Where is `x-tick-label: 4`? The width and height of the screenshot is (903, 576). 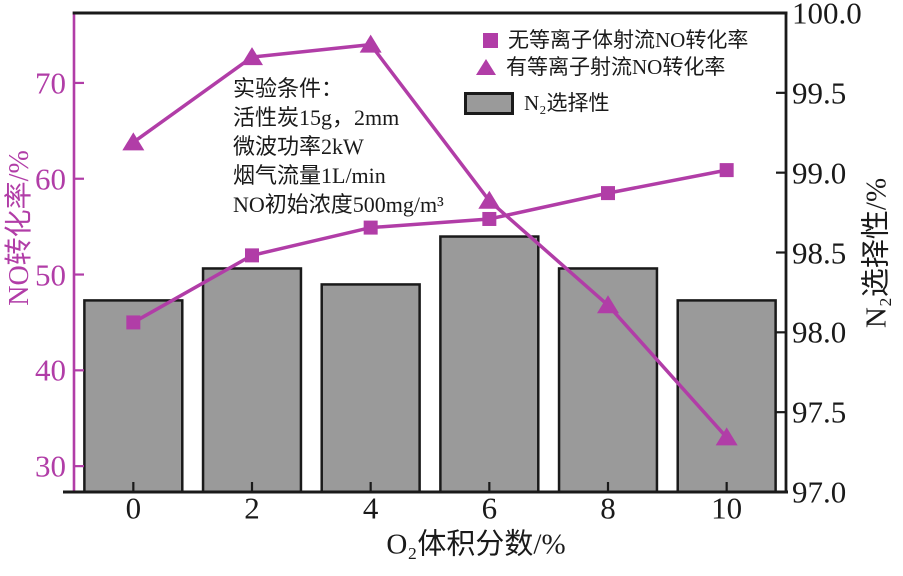 x-tick-label: 4 is located at coordinates (370, 508).